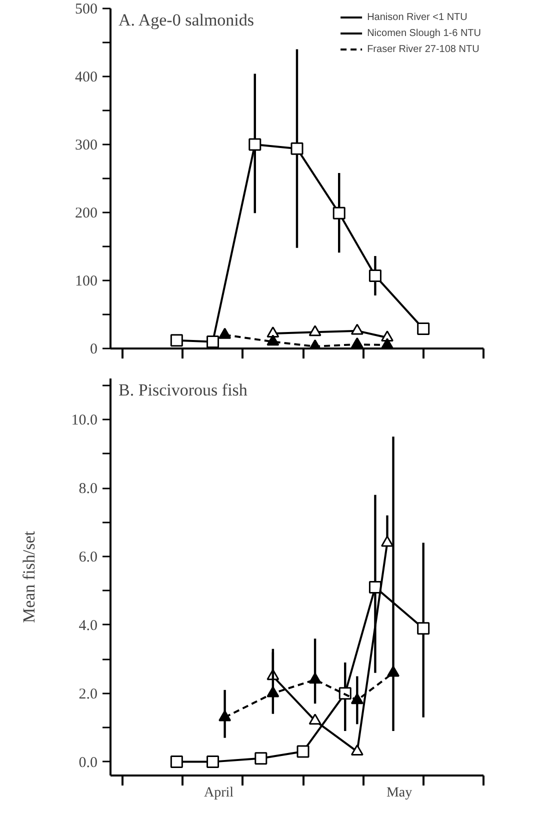  Describe the element at coordinates (88, 762) in the screenshot. I see `y-tick-label: 0.0` at that location.